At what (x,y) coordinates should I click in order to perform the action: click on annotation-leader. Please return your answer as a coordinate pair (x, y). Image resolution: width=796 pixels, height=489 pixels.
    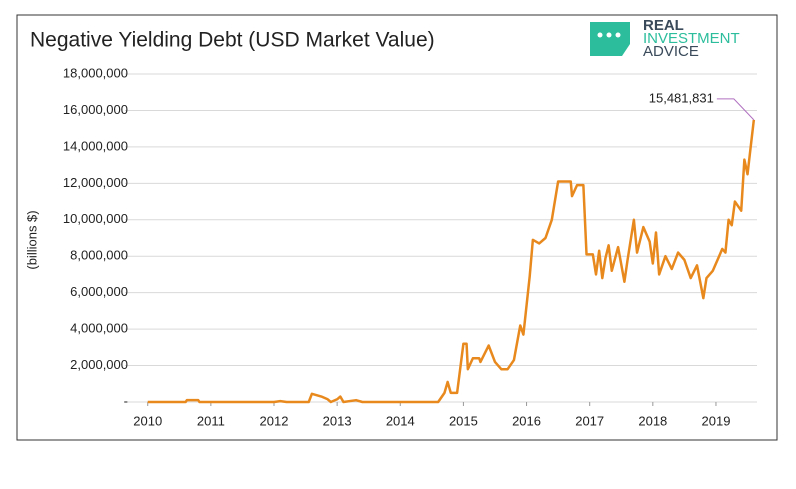
    Looking at the image, I should click on (735, 109).